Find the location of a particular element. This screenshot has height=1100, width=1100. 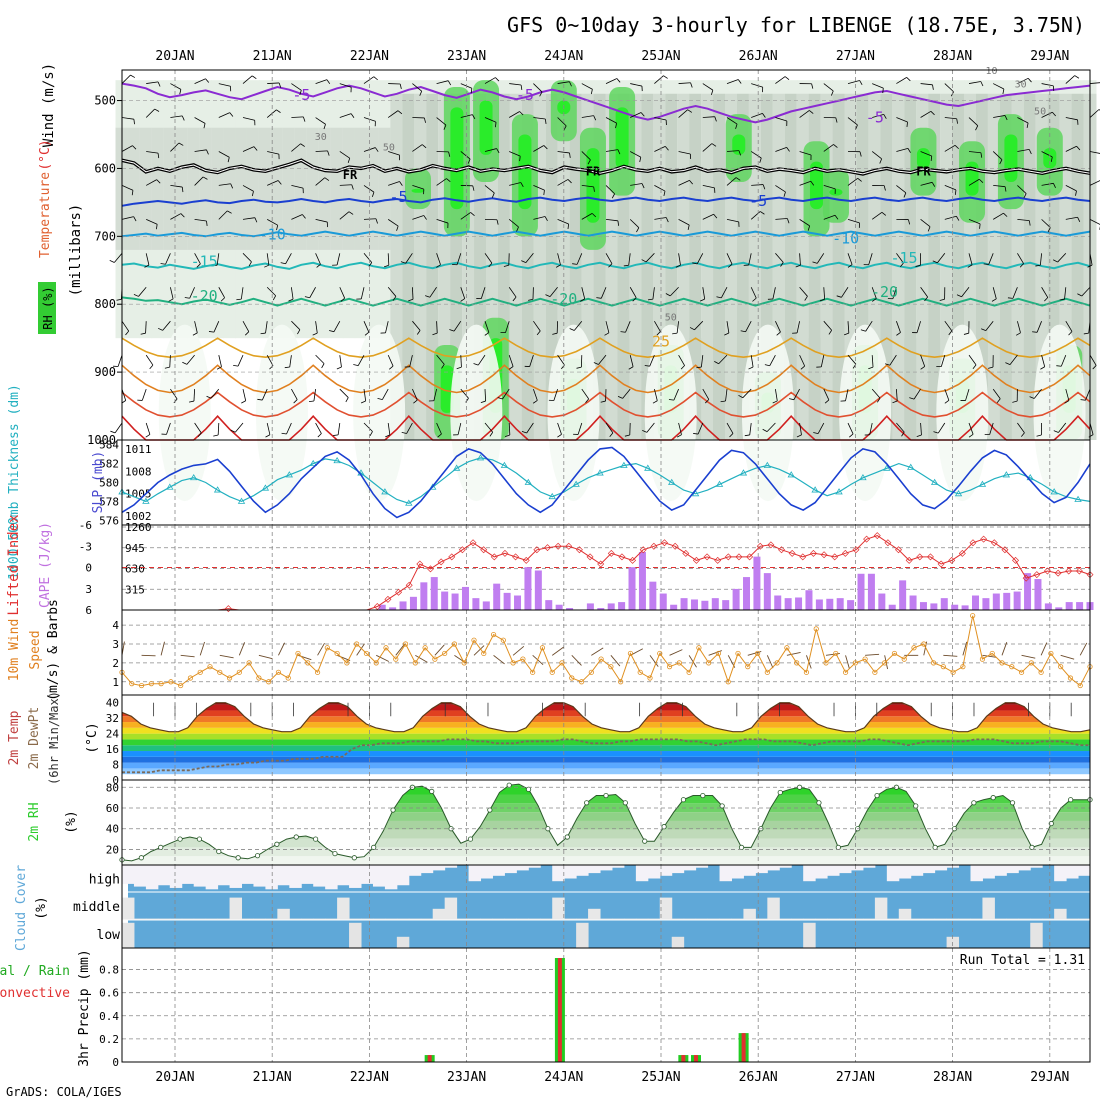

isotherm-warm is located at coordinates (606, 348).